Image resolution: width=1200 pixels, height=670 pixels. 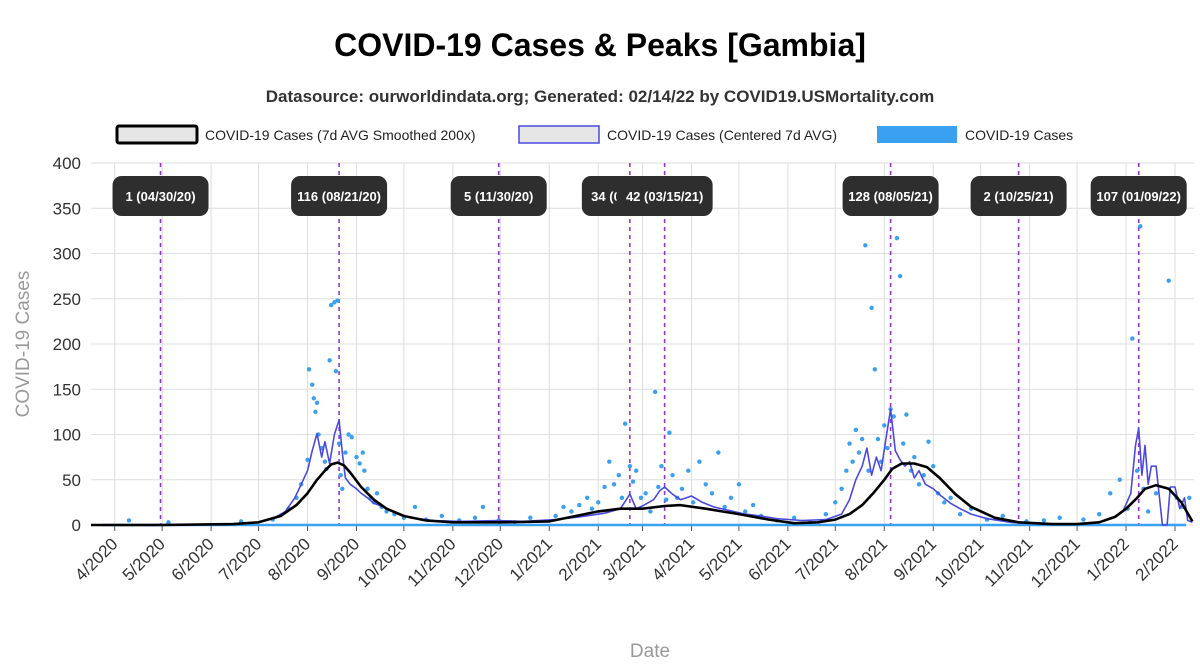 I want to click on legend-label-smoothed: COVID-19 Cases (7d AVG Smoothed 200x), so click(x=340, y=135).